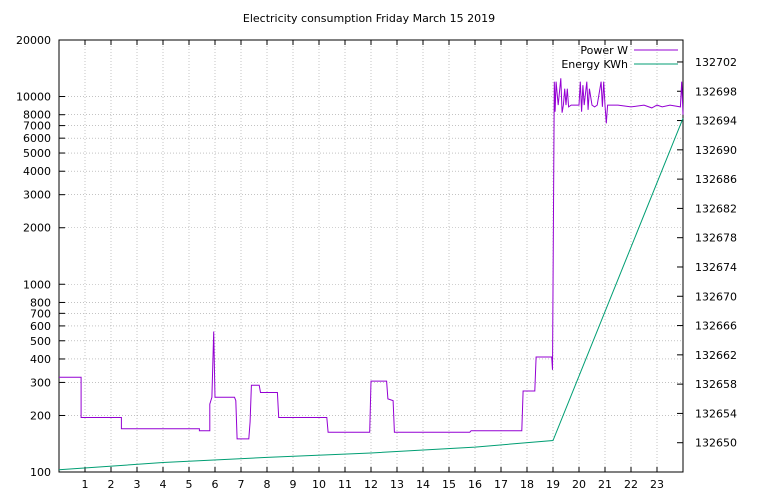 This screenshot has height=500, width=768. What do you see at coordinates (423, 484) in the screenshot?
I see `x-tick-label: 14` at bounding box center [423, 484].